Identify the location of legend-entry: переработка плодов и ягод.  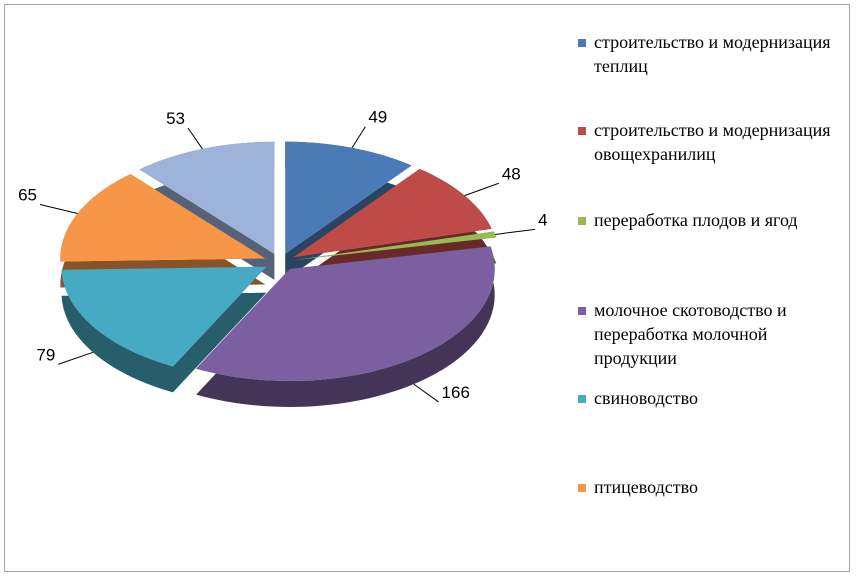
(708, 220).